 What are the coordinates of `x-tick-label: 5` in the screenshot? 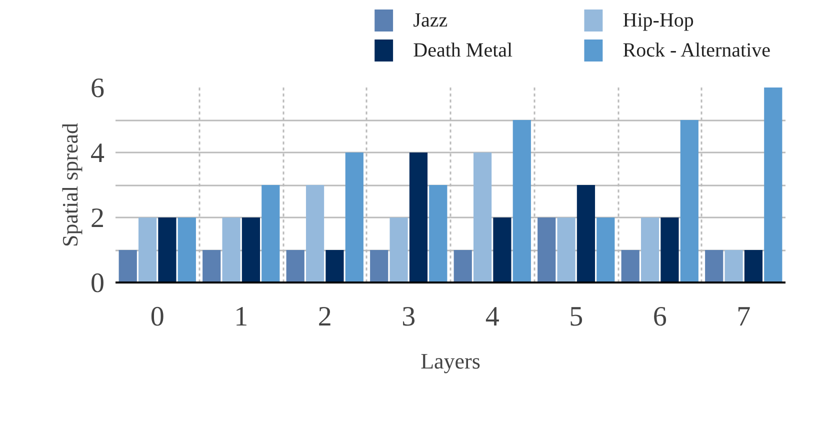 It's located at (576, 317).